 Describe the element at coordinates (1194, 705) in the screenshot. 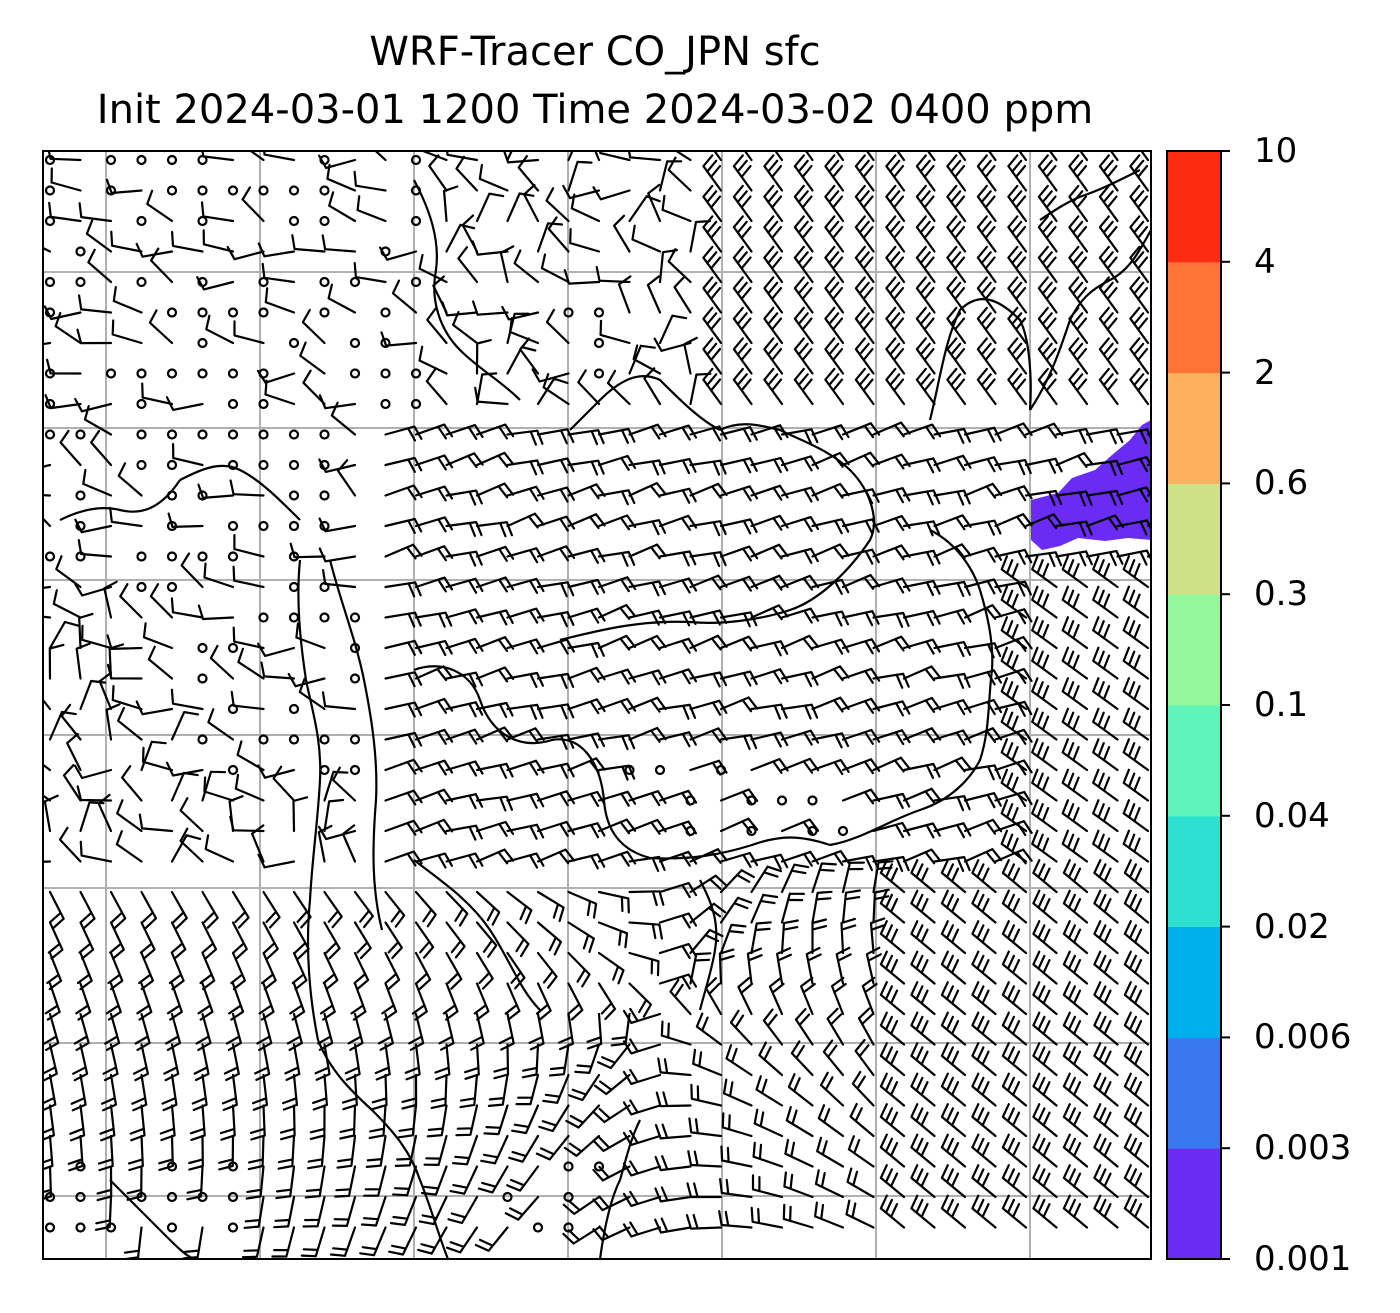

I see `colorbar-border` at that location.